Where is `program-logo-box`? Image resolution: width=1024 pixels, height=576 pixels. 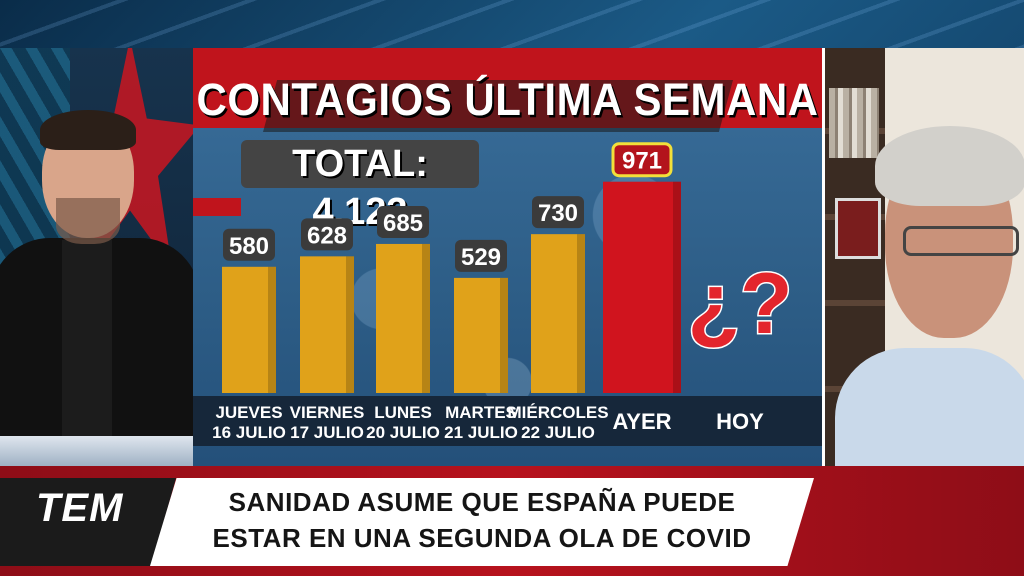
program-logo-box is located at coordinates (88, 522).